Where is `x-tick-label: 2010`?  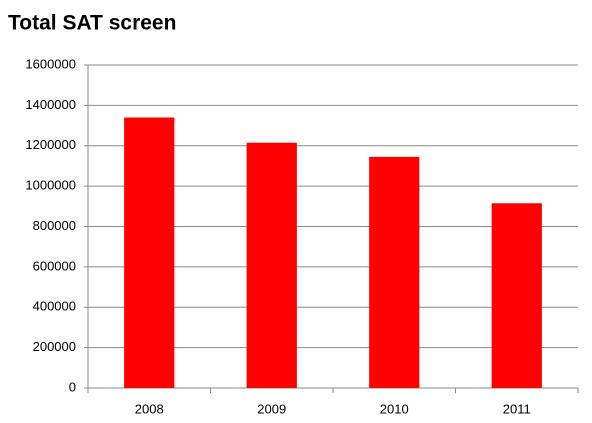 x-tick-label: 2010 is located at coordinates (394, 408).